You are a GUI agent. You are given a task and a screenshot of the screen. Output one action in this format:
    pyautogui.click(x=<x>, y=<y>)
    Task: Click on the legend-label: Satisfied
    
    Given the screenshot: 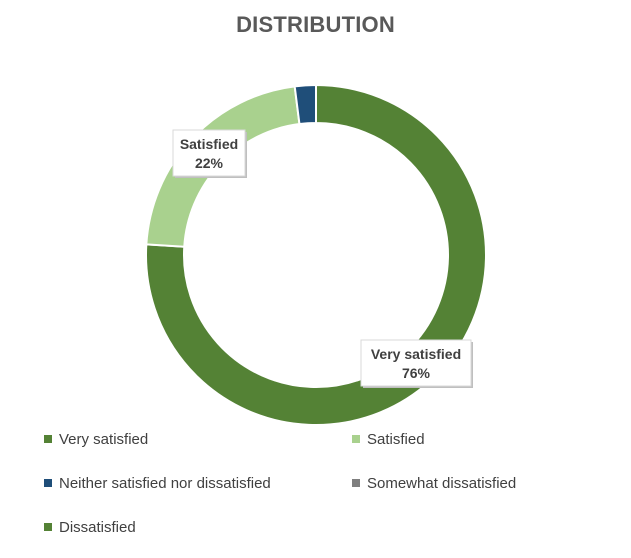 What is the action you would take?
    pyautogui.click(x=396, y=439)
    